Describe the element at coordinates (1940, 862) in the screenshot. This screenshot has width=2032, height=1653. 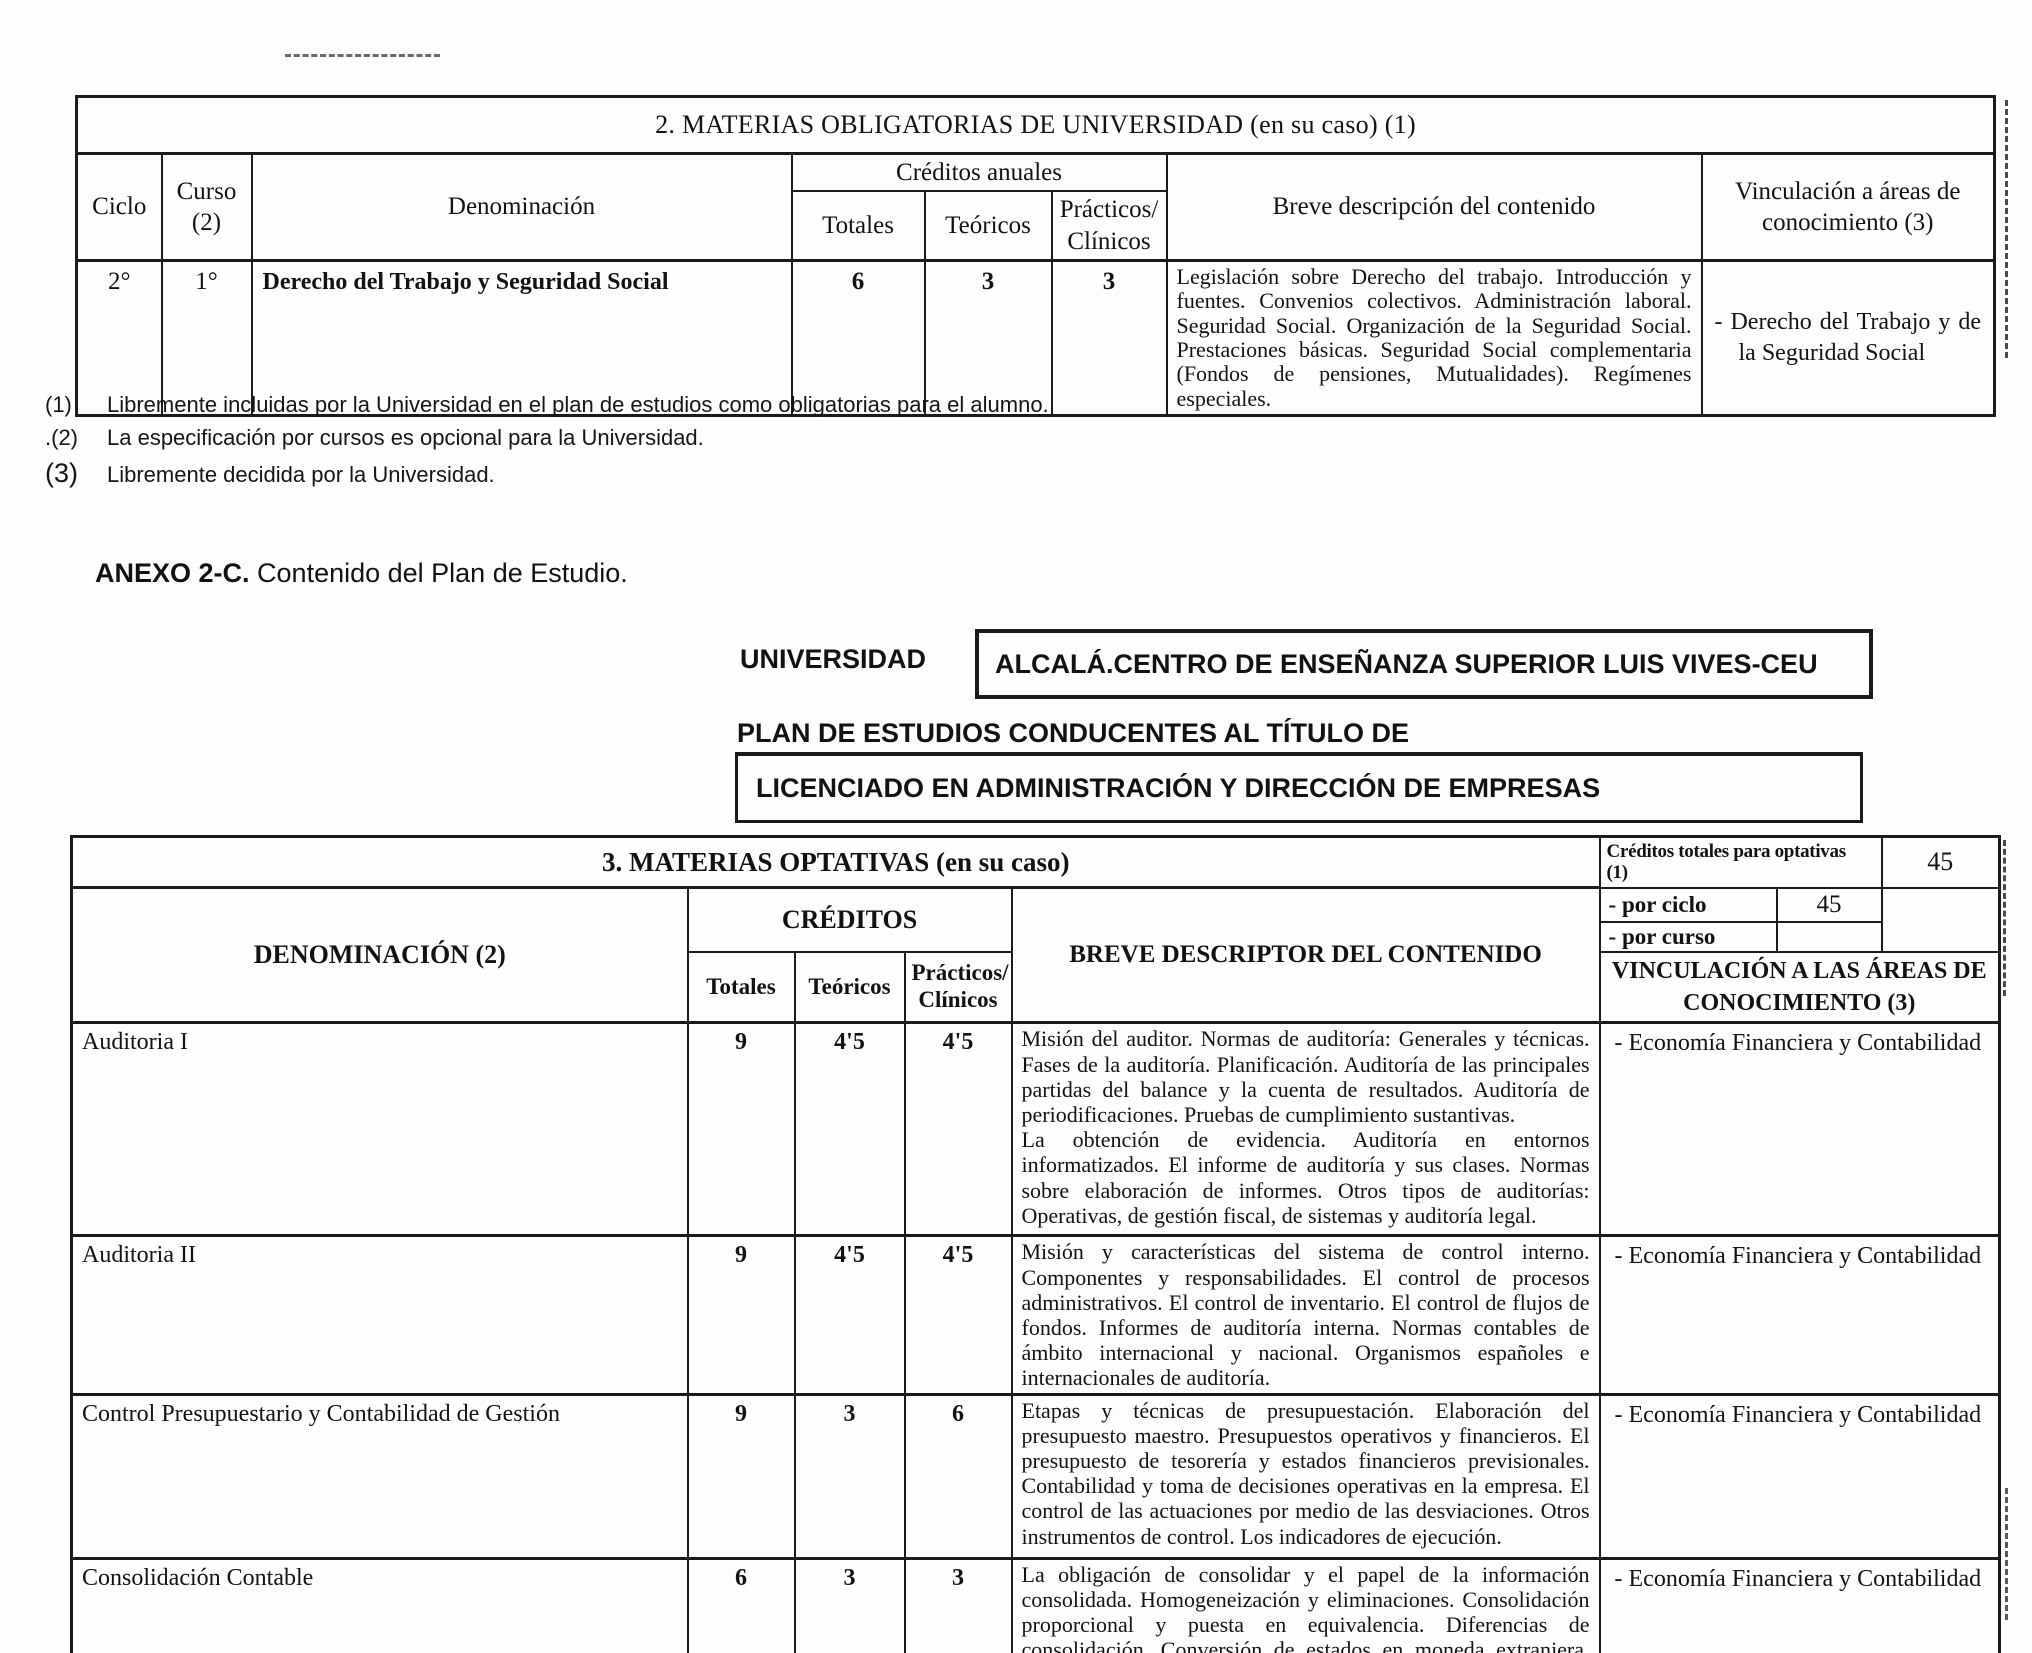
I see `creditos-totales-value: 45` at that location.